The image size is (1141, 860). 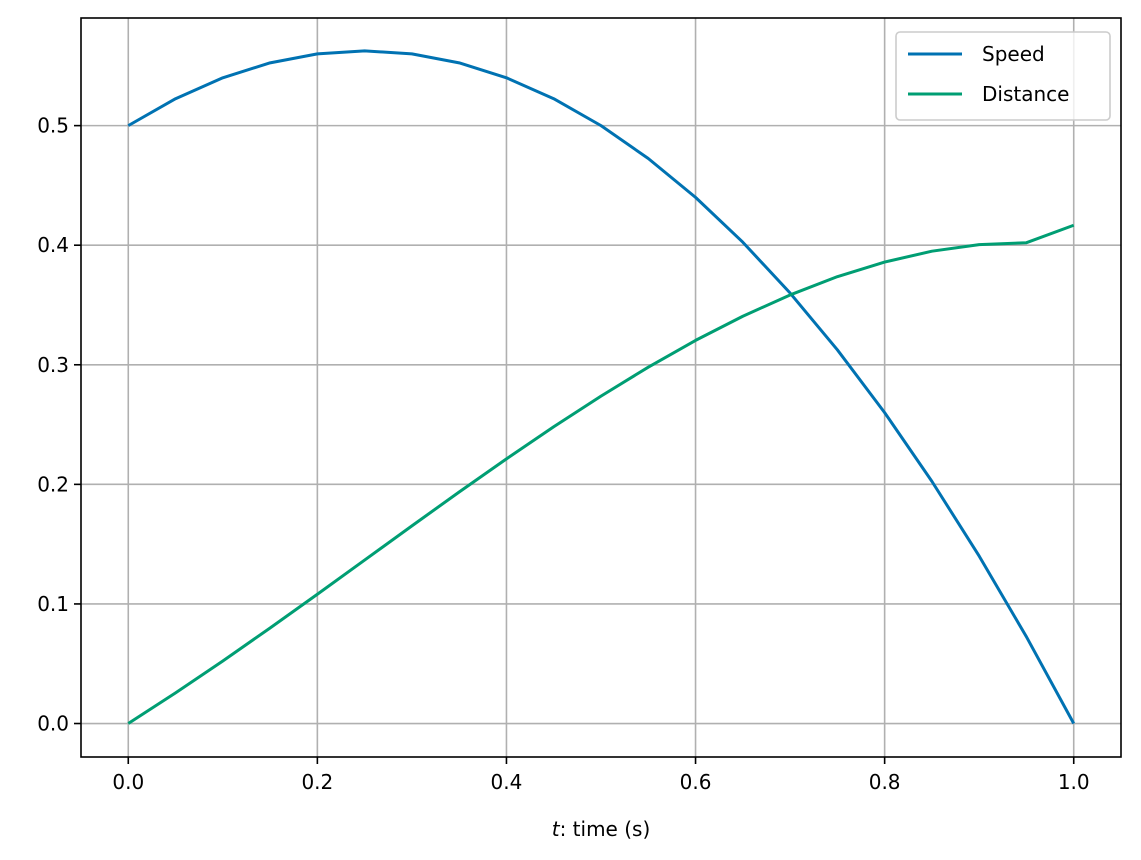 What do you see at coordinates (1003, 76) in the screenshot?
I see `legend: Speed Distance` at bounding box center [1003, 76].